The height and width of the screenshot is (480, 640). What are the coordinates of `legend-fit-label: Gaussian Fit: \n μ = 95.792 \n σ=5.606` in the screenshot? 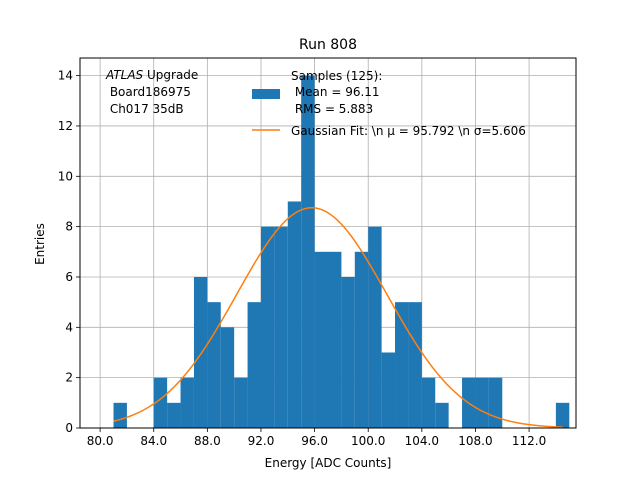 It's located at (408, 131).